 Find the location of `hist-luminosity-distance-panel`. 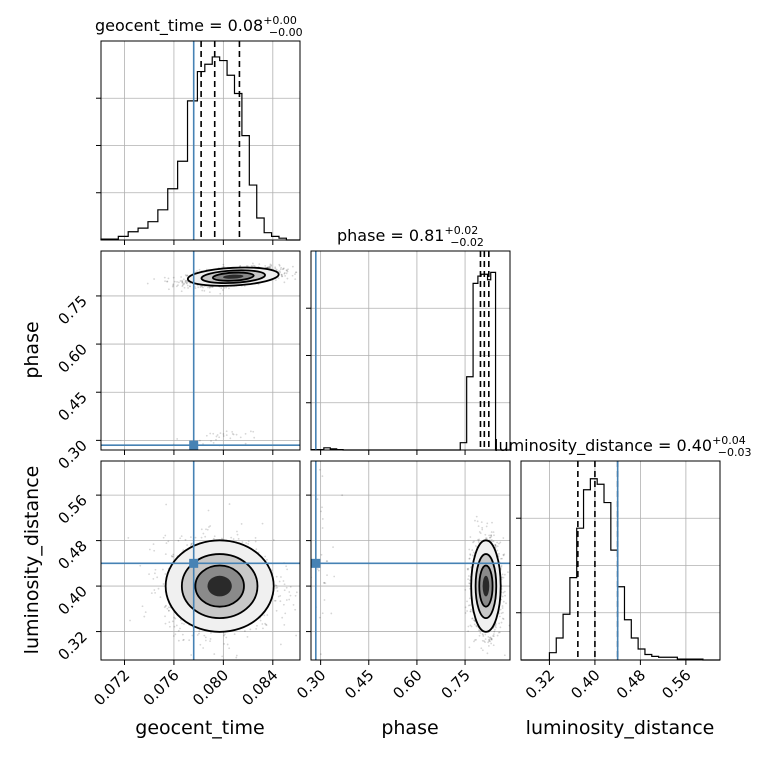

hist-luminosity-distance-panel is located at coordinates (618, 562).